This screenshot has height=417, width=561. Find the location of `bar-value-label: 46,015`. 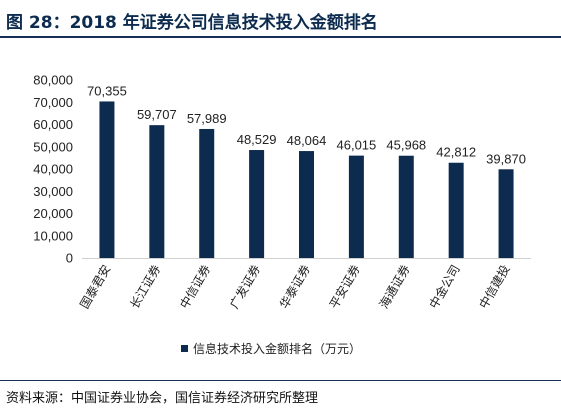

bar-value-label: 46,015 is located at coordinates (357, 145).